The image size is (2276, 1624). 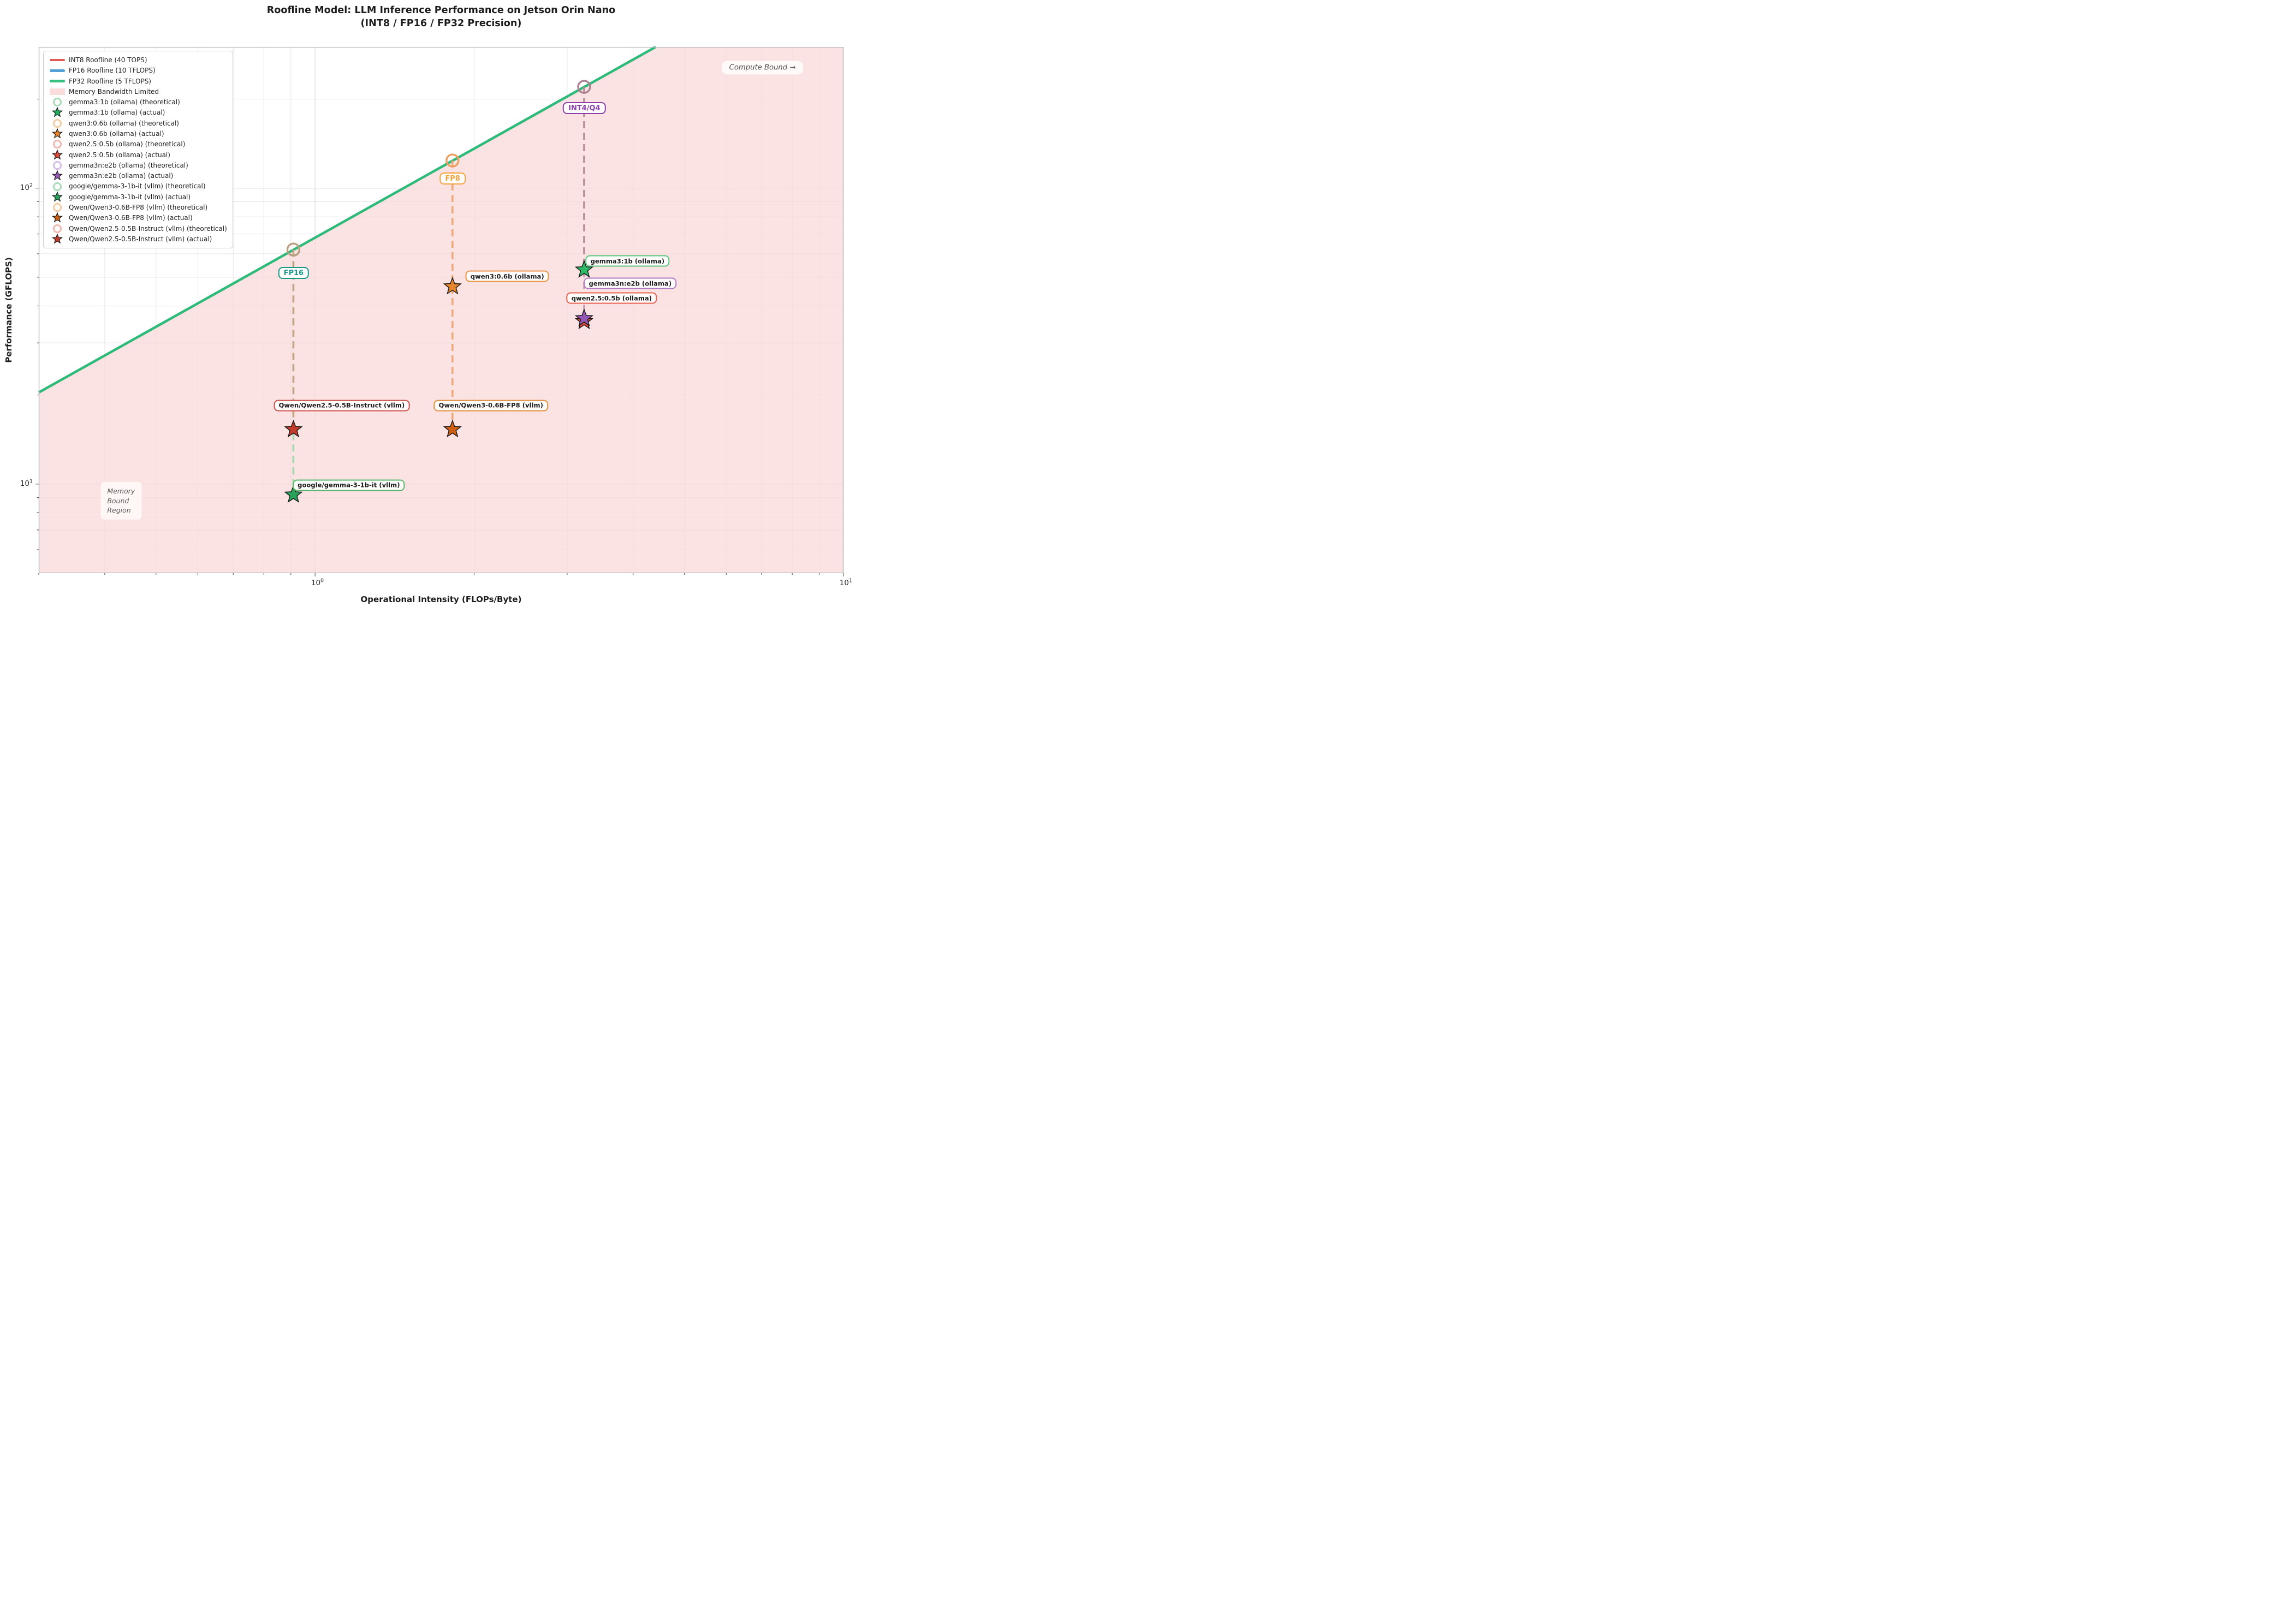 What do you see at coordinates (342, 406) in the screenshot?
I see `model-label: Qwen/Qwen2.5-0.5B-Instruct (vllm)` at bounding box center [342, 406].